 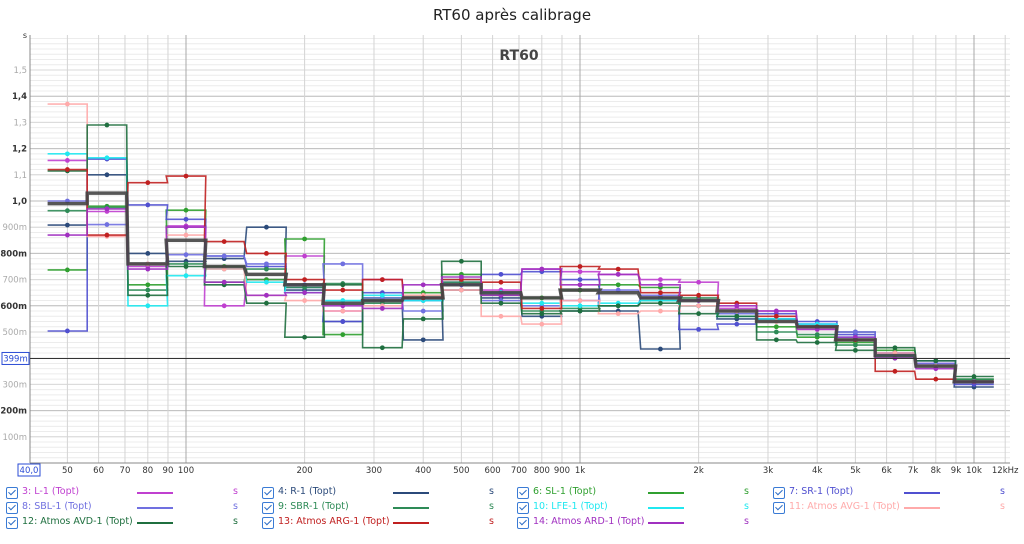 What do you see at coordinates (844, 506) in the screenshot?
I see `legend-label: 11: Atmos AVG-1 (Topt)` at bounding box center [844, 506].